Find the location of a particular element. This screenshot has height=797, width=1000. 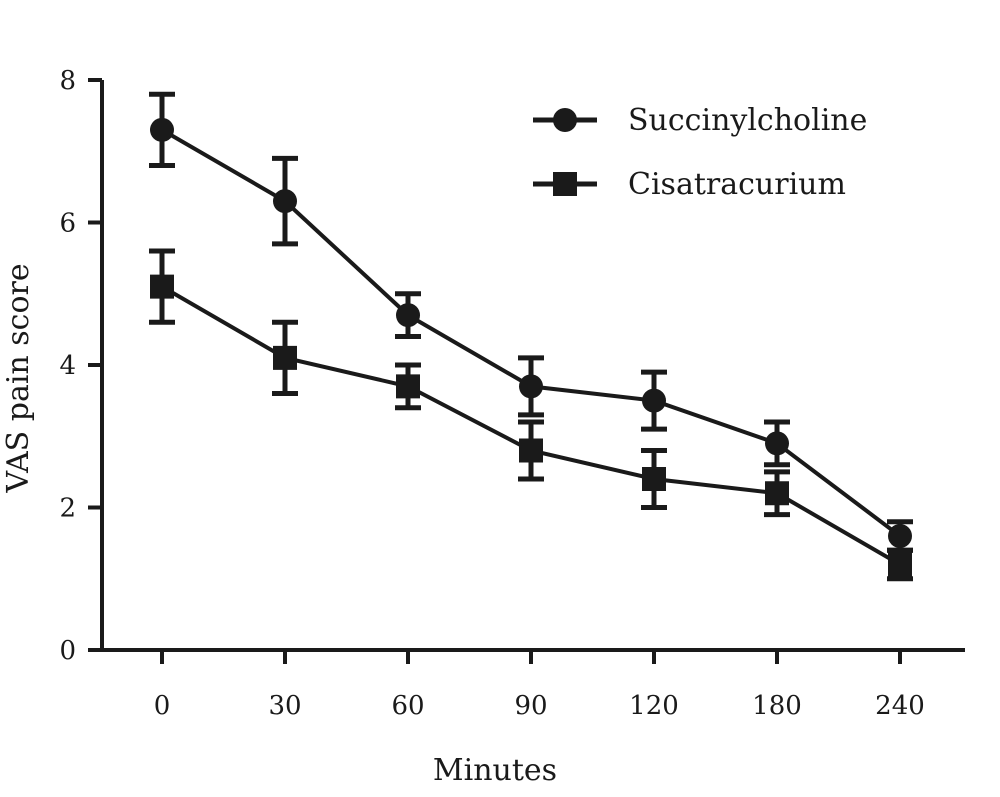

x-ticks: 0 30 60 90 120 180 240 is located at coordinates (539, 685).